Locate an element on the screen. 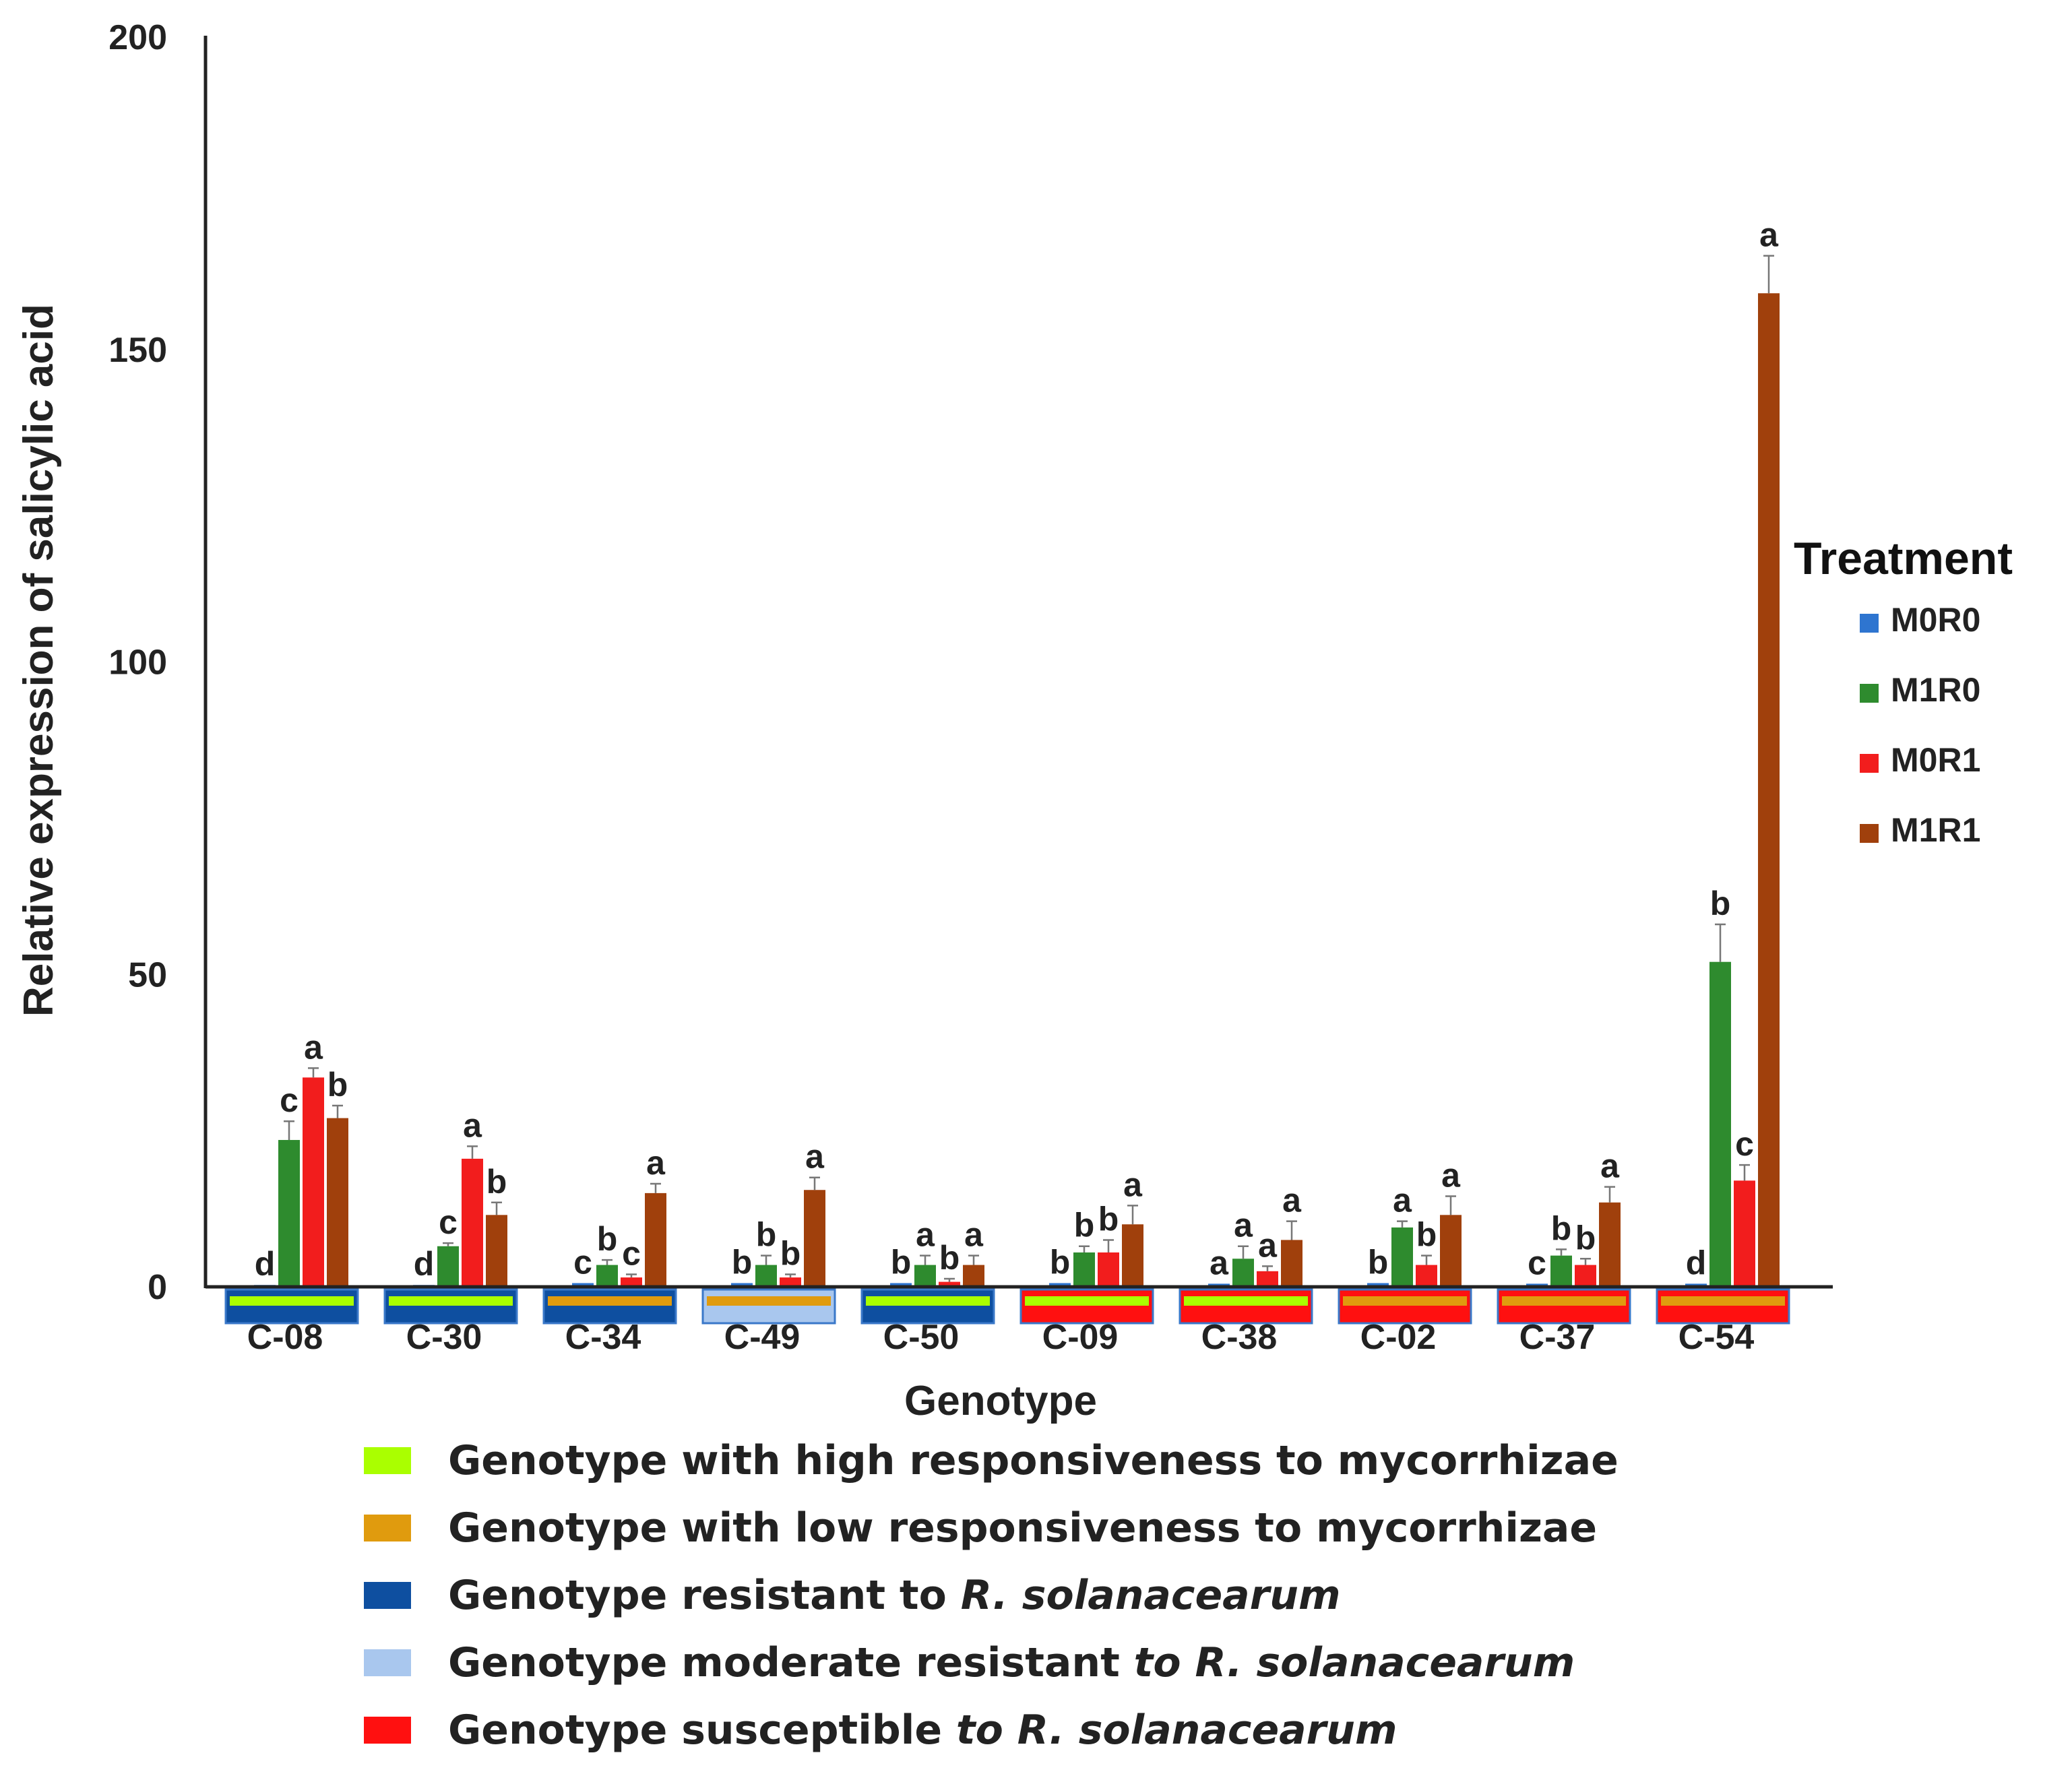 The width and height of the screenshot is (2072, 1780). y-tick-label: 100 is located at coordinates (137, 662).